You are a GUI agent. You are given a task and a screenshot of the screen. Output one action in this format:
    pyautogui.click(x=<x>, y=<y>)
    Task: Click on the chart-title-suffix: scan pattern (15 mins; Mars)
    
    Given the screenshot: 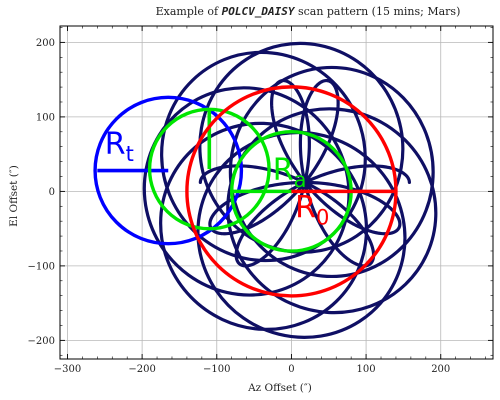 What is the action you would take?
    pyautogui.click(x=377, y=11)
    